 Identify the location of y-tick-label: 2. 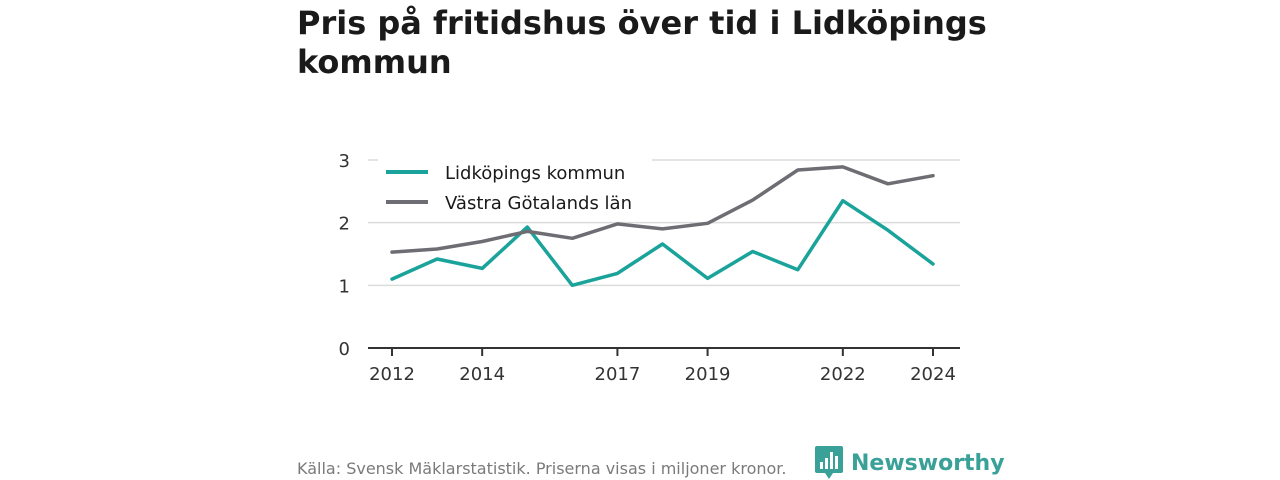
(344, 224).